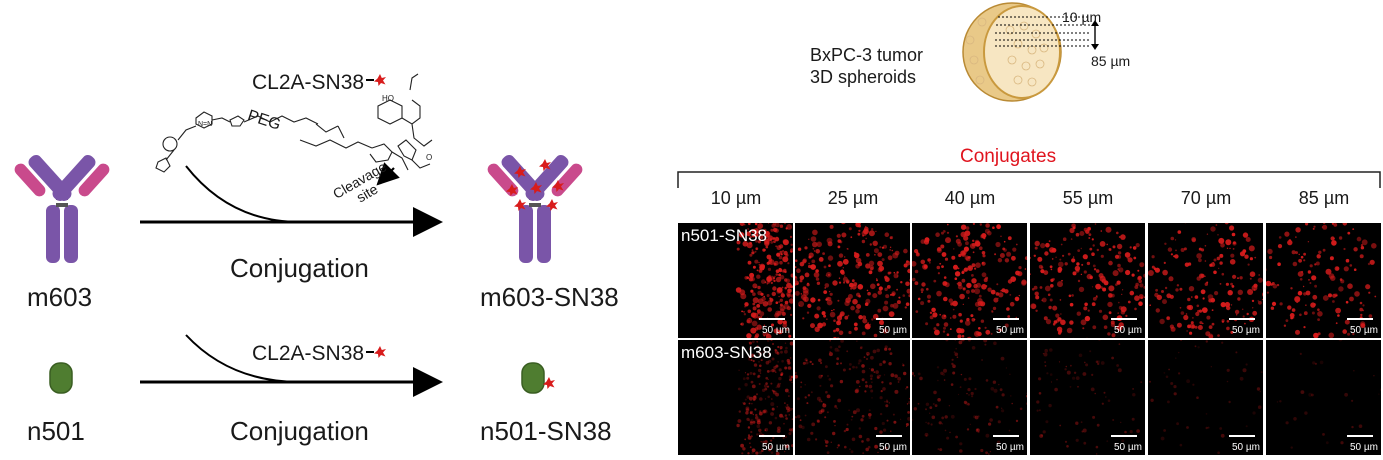 The image size is (1383, 460). What do you see at coordinates (299, 268) in the screenshot?
I see `process-label-top: Conjugation` at bounding box center [299, 268].